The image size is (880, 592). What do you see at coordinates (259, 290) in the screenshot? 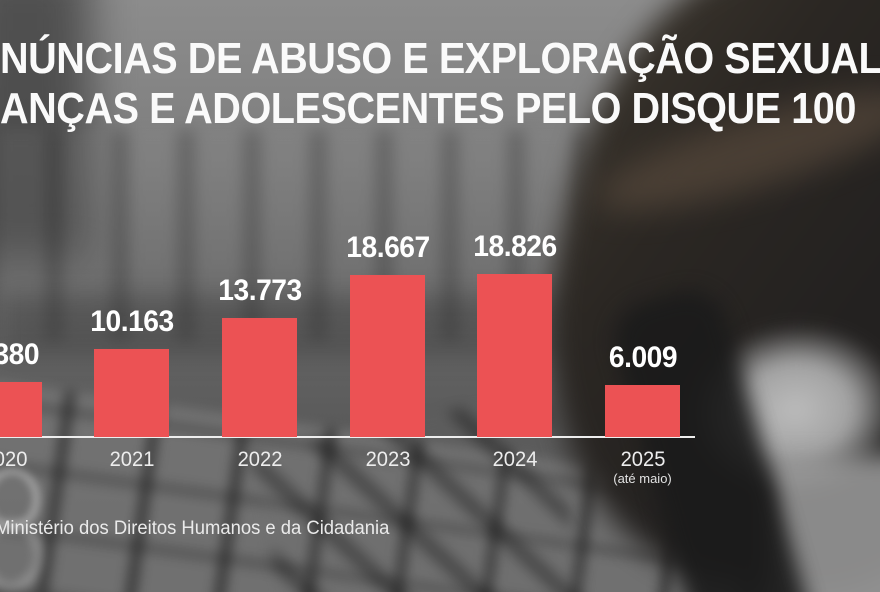
I see `bar-value-label: 13.773` at bounding box center [259, 290].